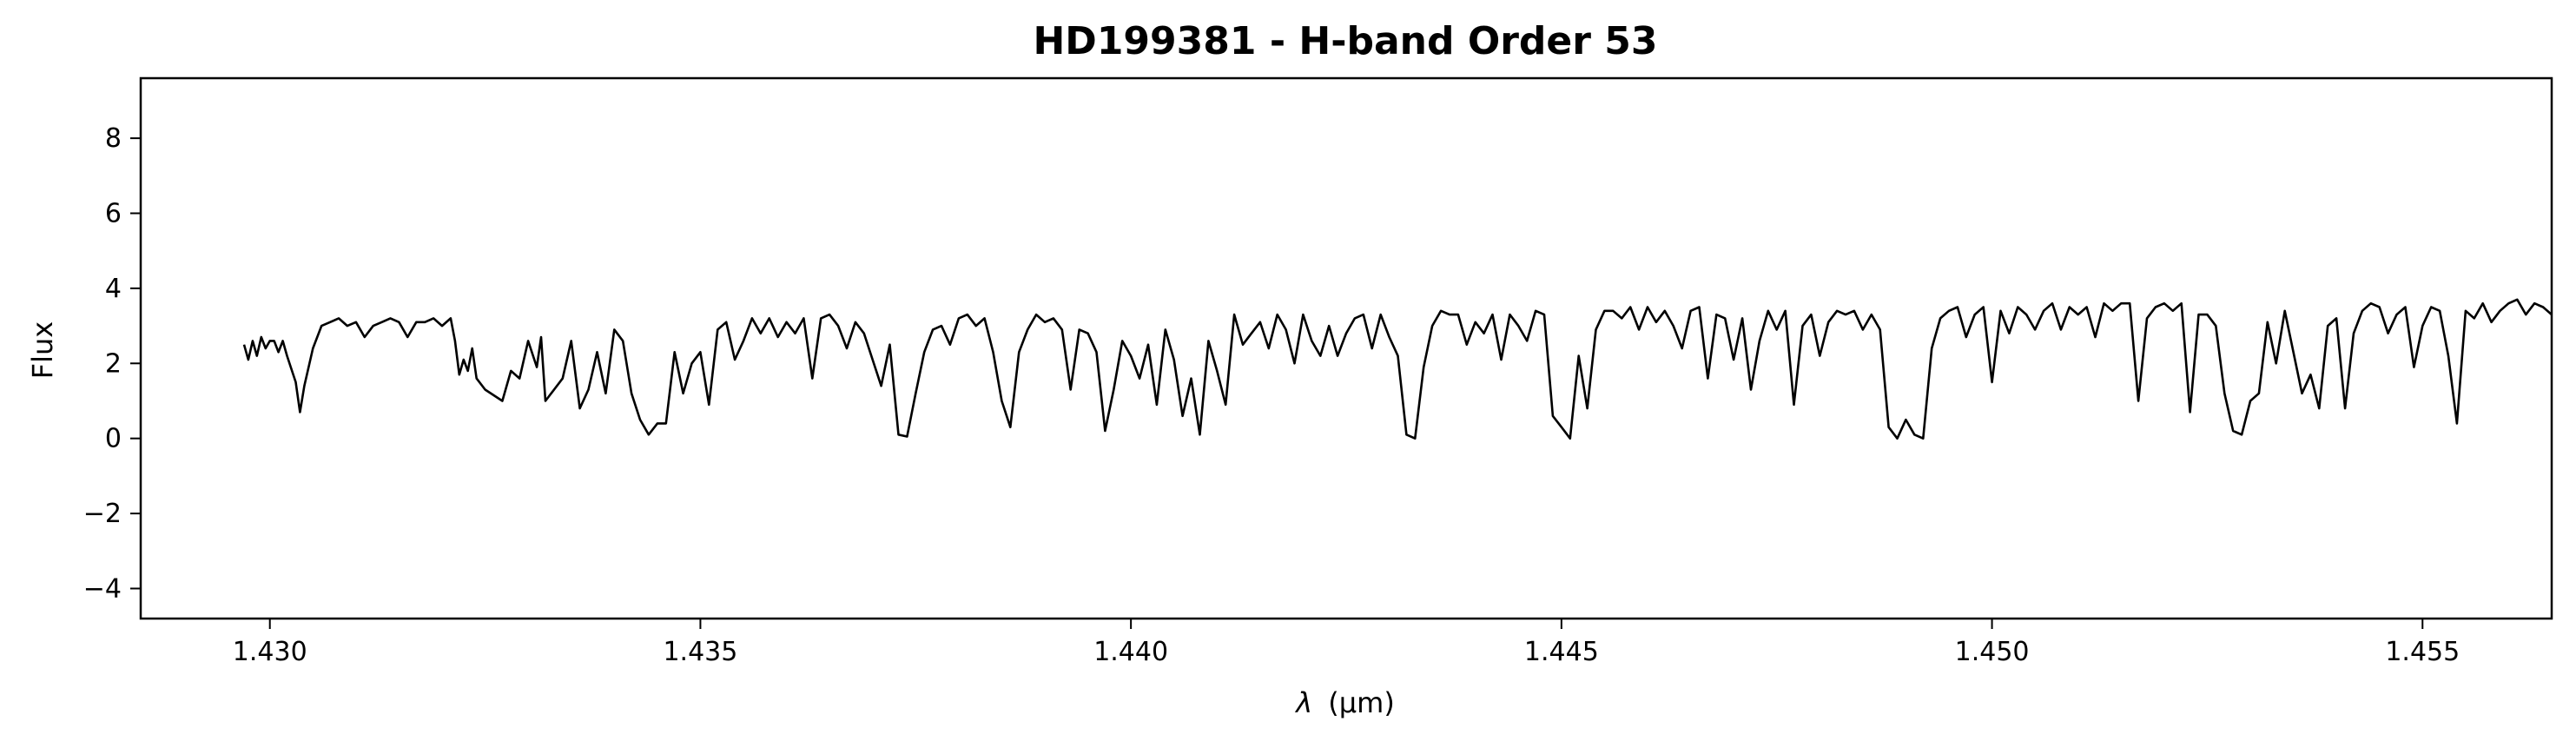  I want to click on y-tick-label: 2, so click(113, 363).